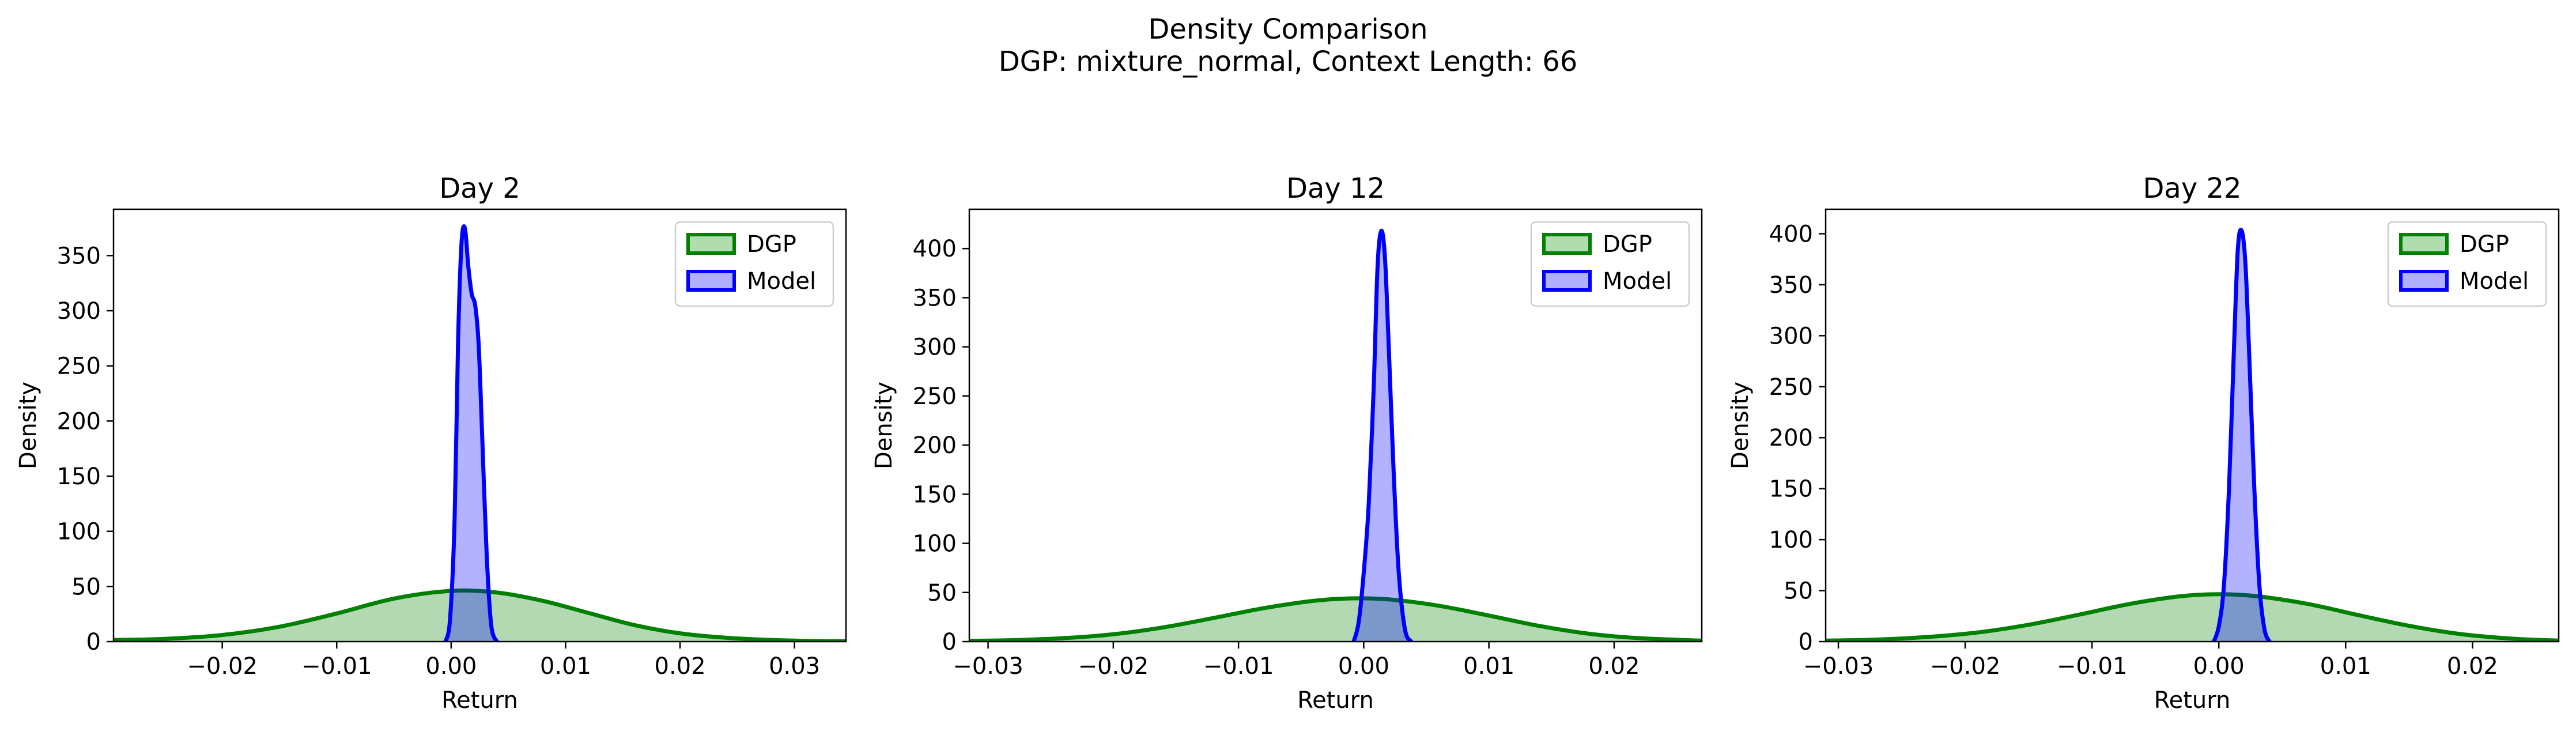 This screenshot has width=2576, height=735. Describe the element at coordinates (1288, 62) in the screenshot. I see `figure-subtitle: DGP: mixture_normal, Context Length: 66` at that location.